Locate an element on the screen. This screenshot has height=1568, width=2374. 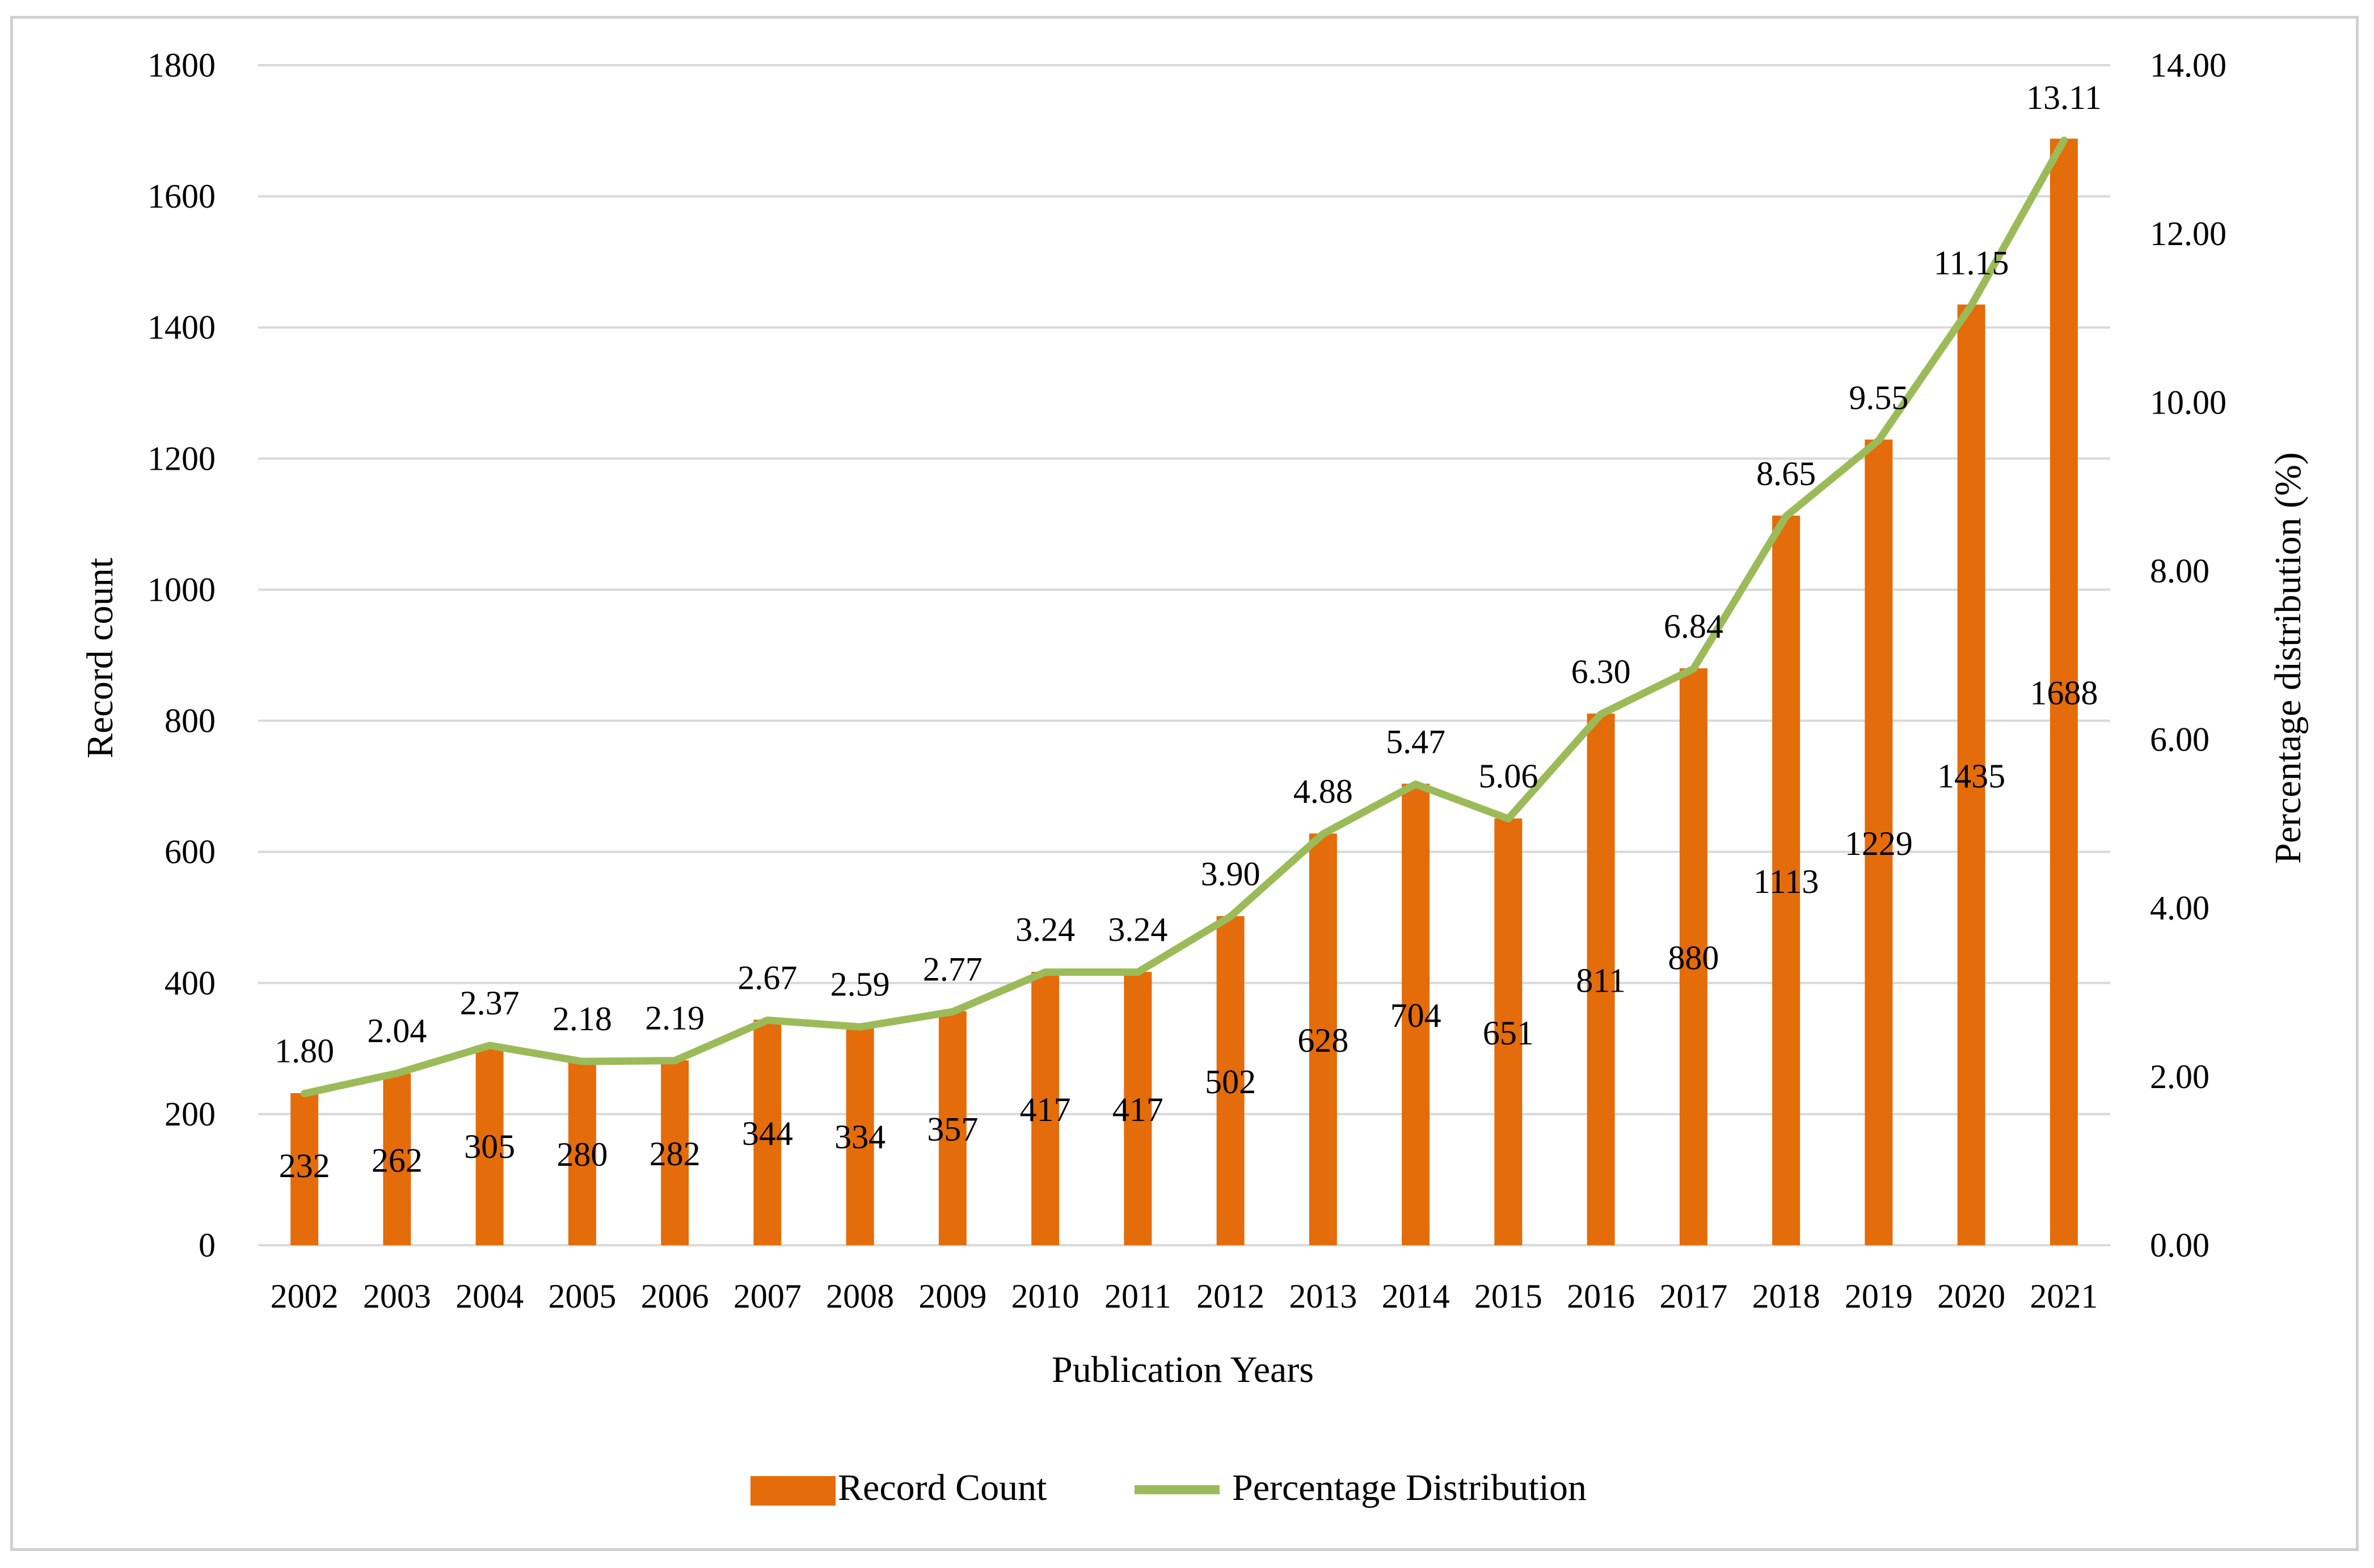
bar-value-label: 811 is located at coordinates (1601, 980).